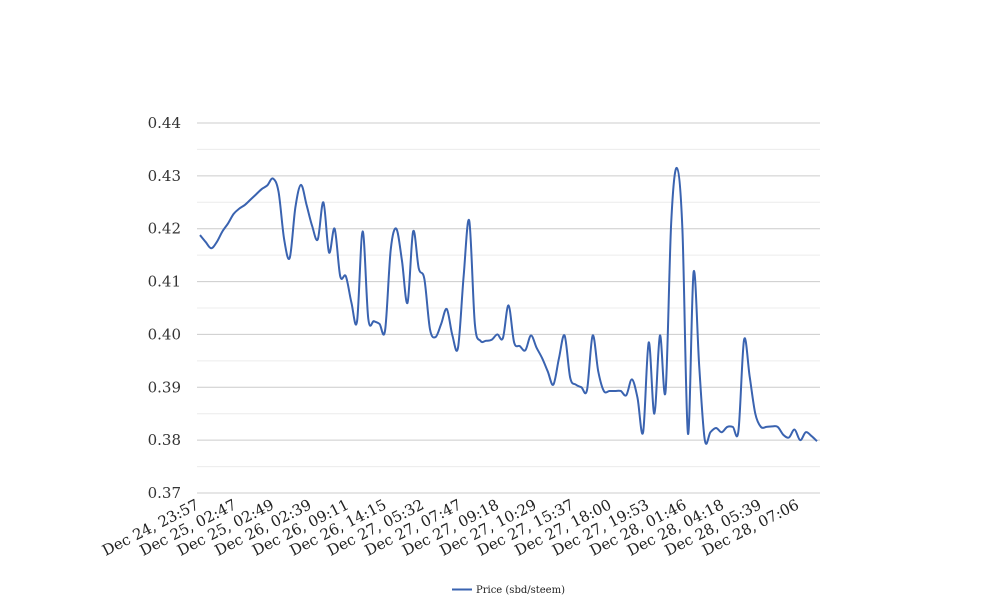 Image resolution: width=1008 pixels, height=616 pixels. I want to click on legend: Price (sbd/steem), so click(508, 590).